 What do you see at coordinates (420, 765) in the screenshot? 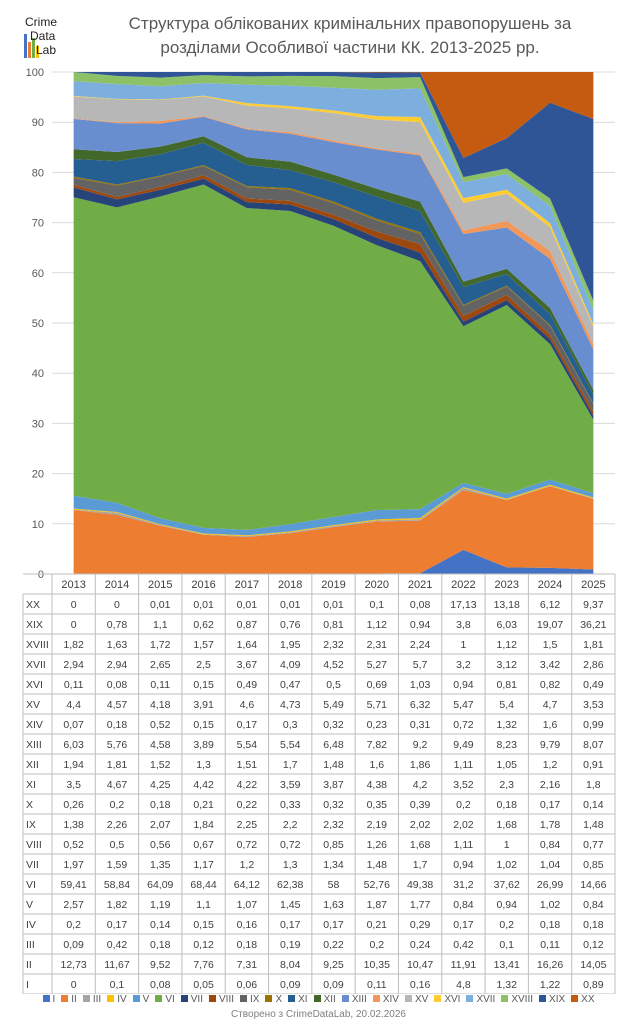
I see `table-cell-value: 1,86` at bounding box center [420, 765].